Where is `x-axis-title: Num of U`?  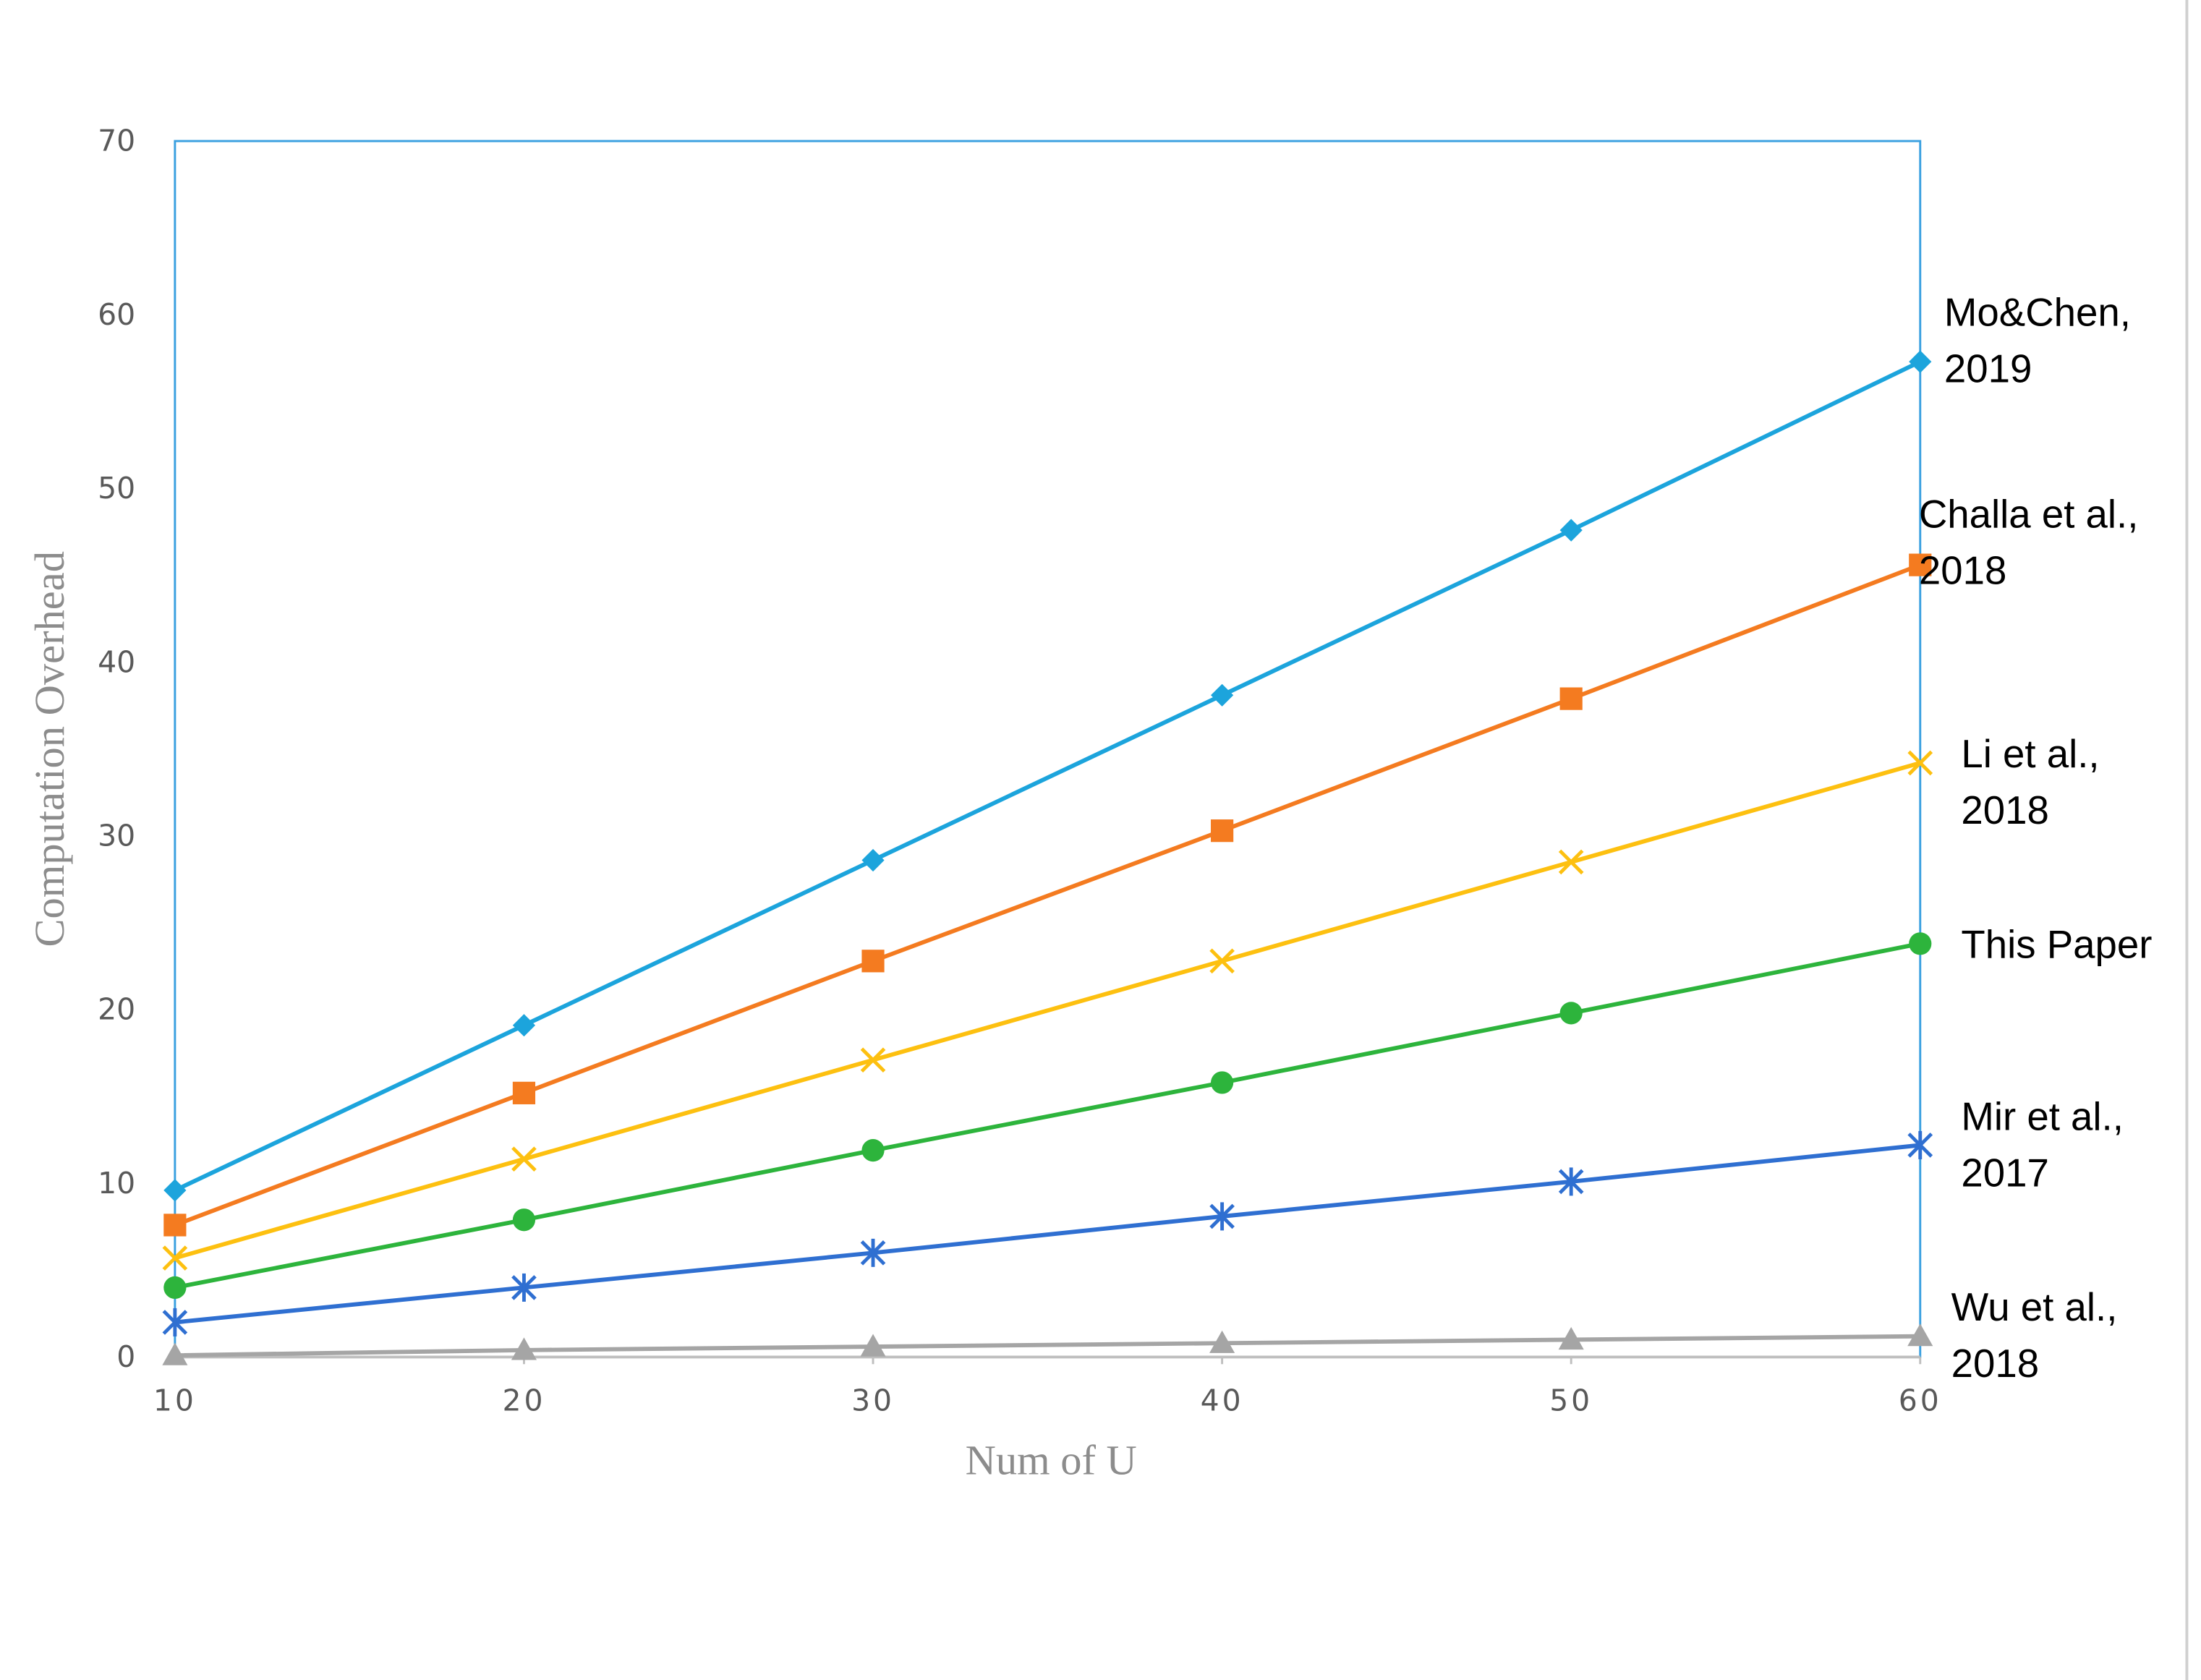 x-axis-title: Num of U is located at coordinates (1052, 1459).